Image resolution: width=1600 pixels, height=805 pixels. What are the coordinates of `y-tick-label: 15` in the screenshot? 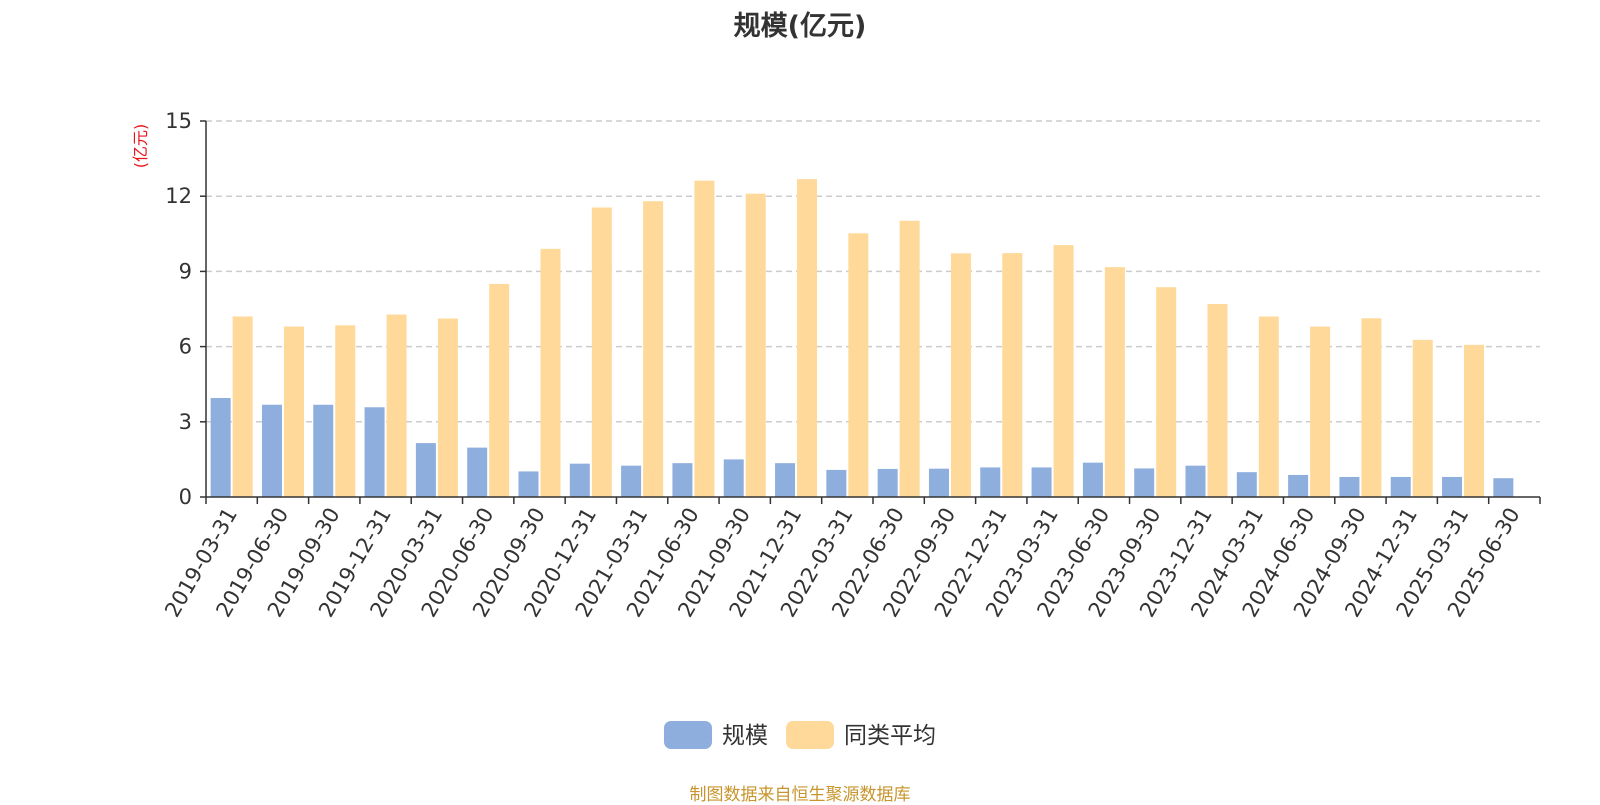 It's located at (178, 121).